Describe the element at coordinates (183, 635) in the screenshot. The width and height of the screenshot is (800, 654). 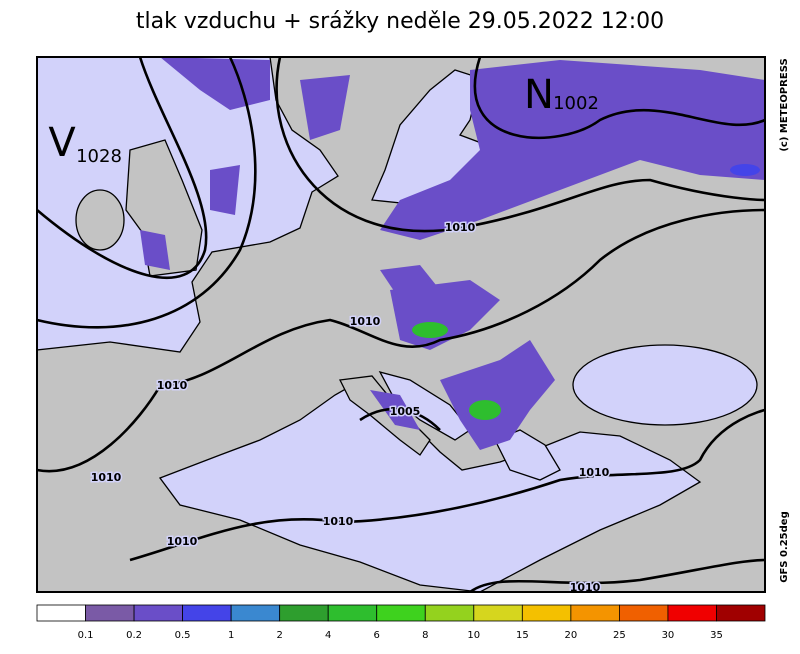
I see `legend-label: 0.5` at that location.